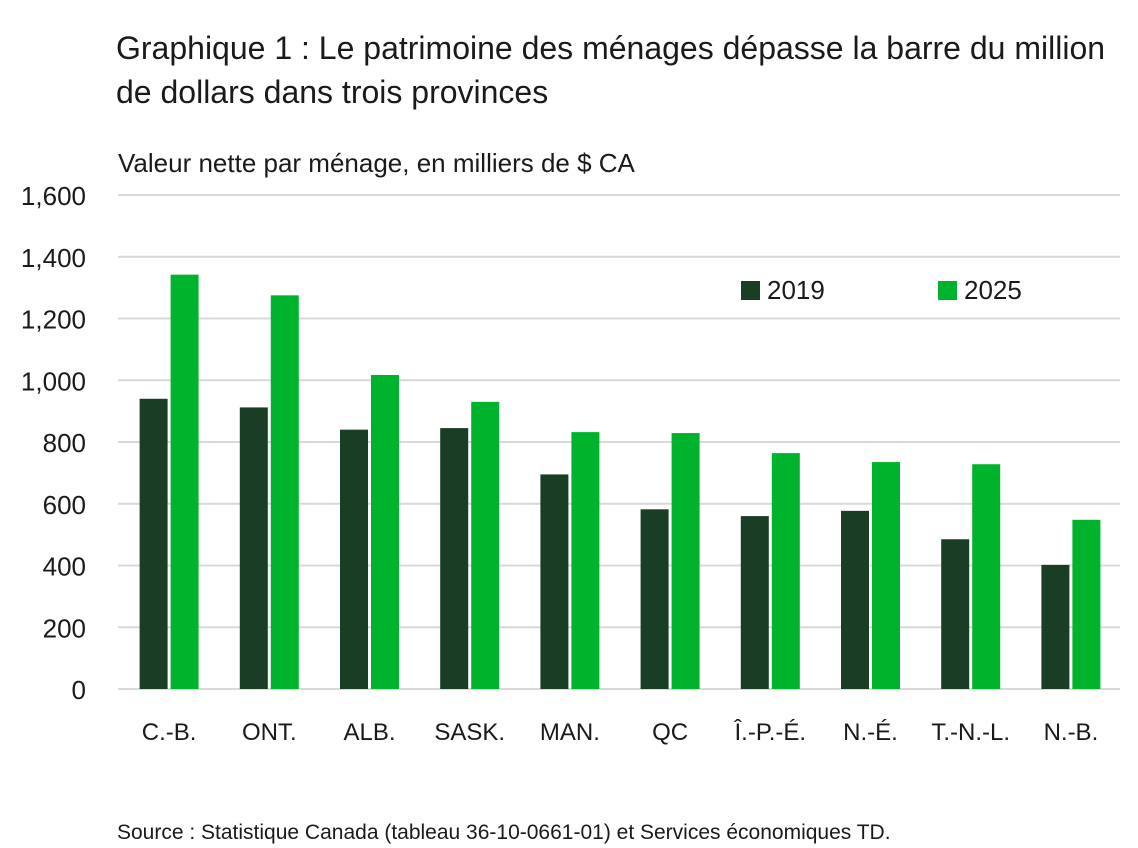 The image size is (1138, 848). I want to click on y-tick-label: 1,200, so click(53, 320).